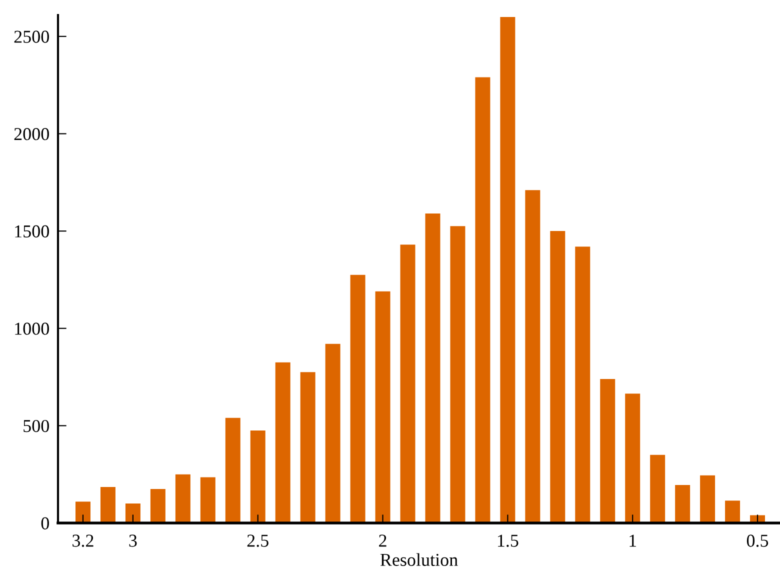 The image size is (780, 572). What do you see at coordinates (508, 540) in the screenshot?
I see `x-tick-label: 1.5` at bounding box center [508, 540].